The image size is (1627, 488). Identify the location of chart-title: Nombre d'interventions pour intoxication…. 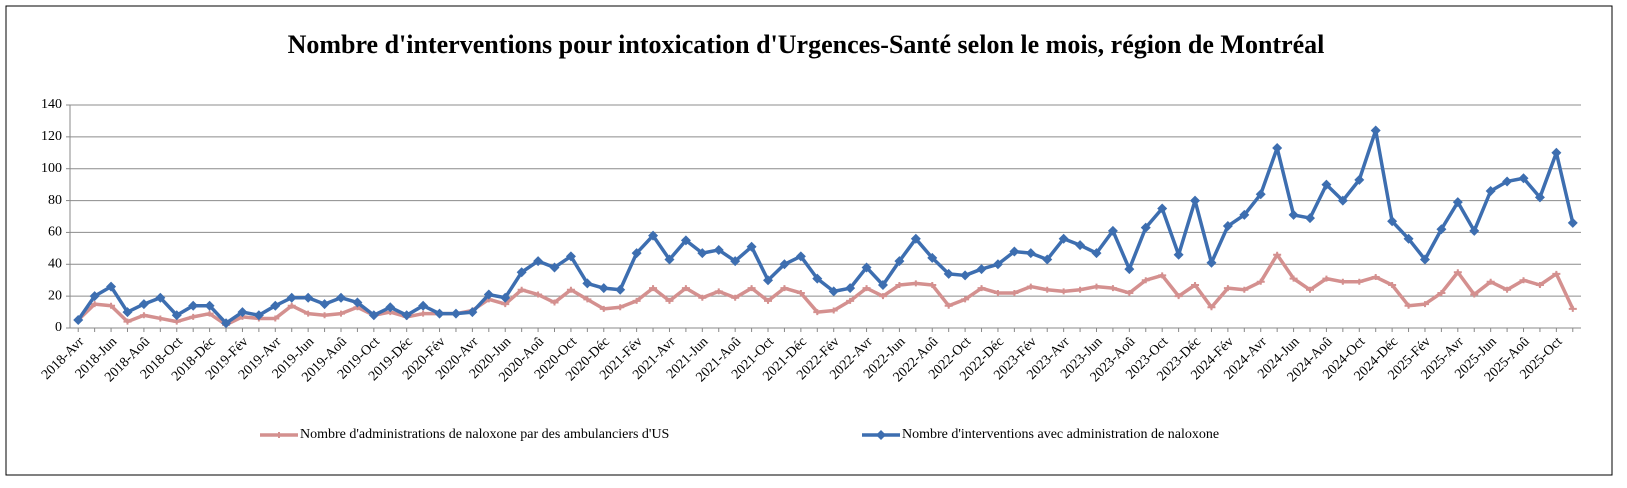
(806, 44).